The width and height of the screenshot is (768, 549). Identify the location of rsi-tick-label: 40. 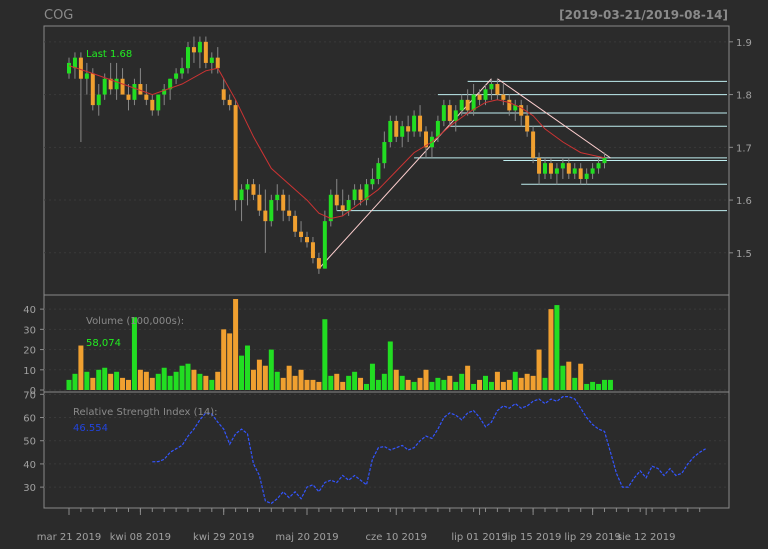
(29, 465).